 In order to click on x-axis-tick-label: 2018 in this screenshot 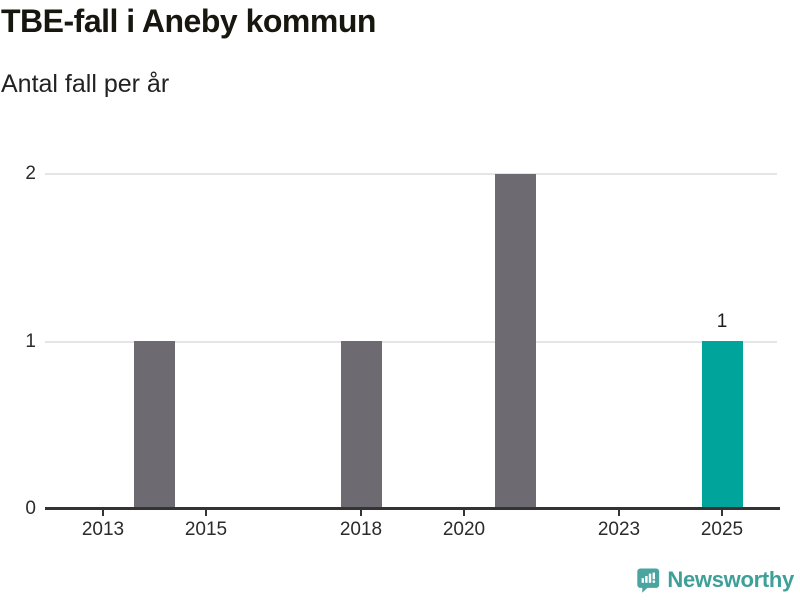, I will do `click(361, 529)`.